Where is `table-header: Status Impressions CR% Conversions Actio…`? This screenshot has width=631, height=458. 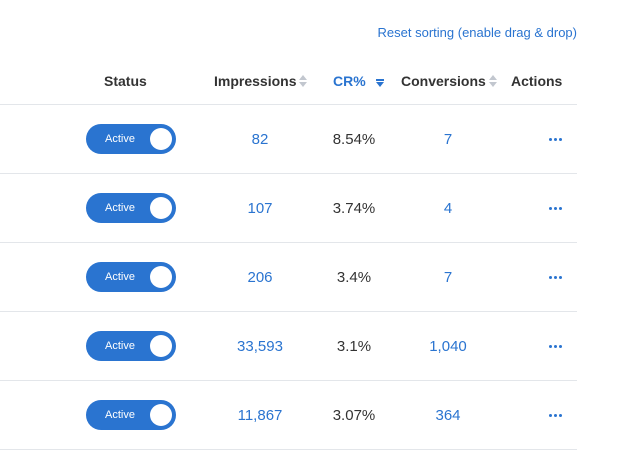
table-header: Status Impressions CR% Conversions Actio… is located at coordinates (288, 81).